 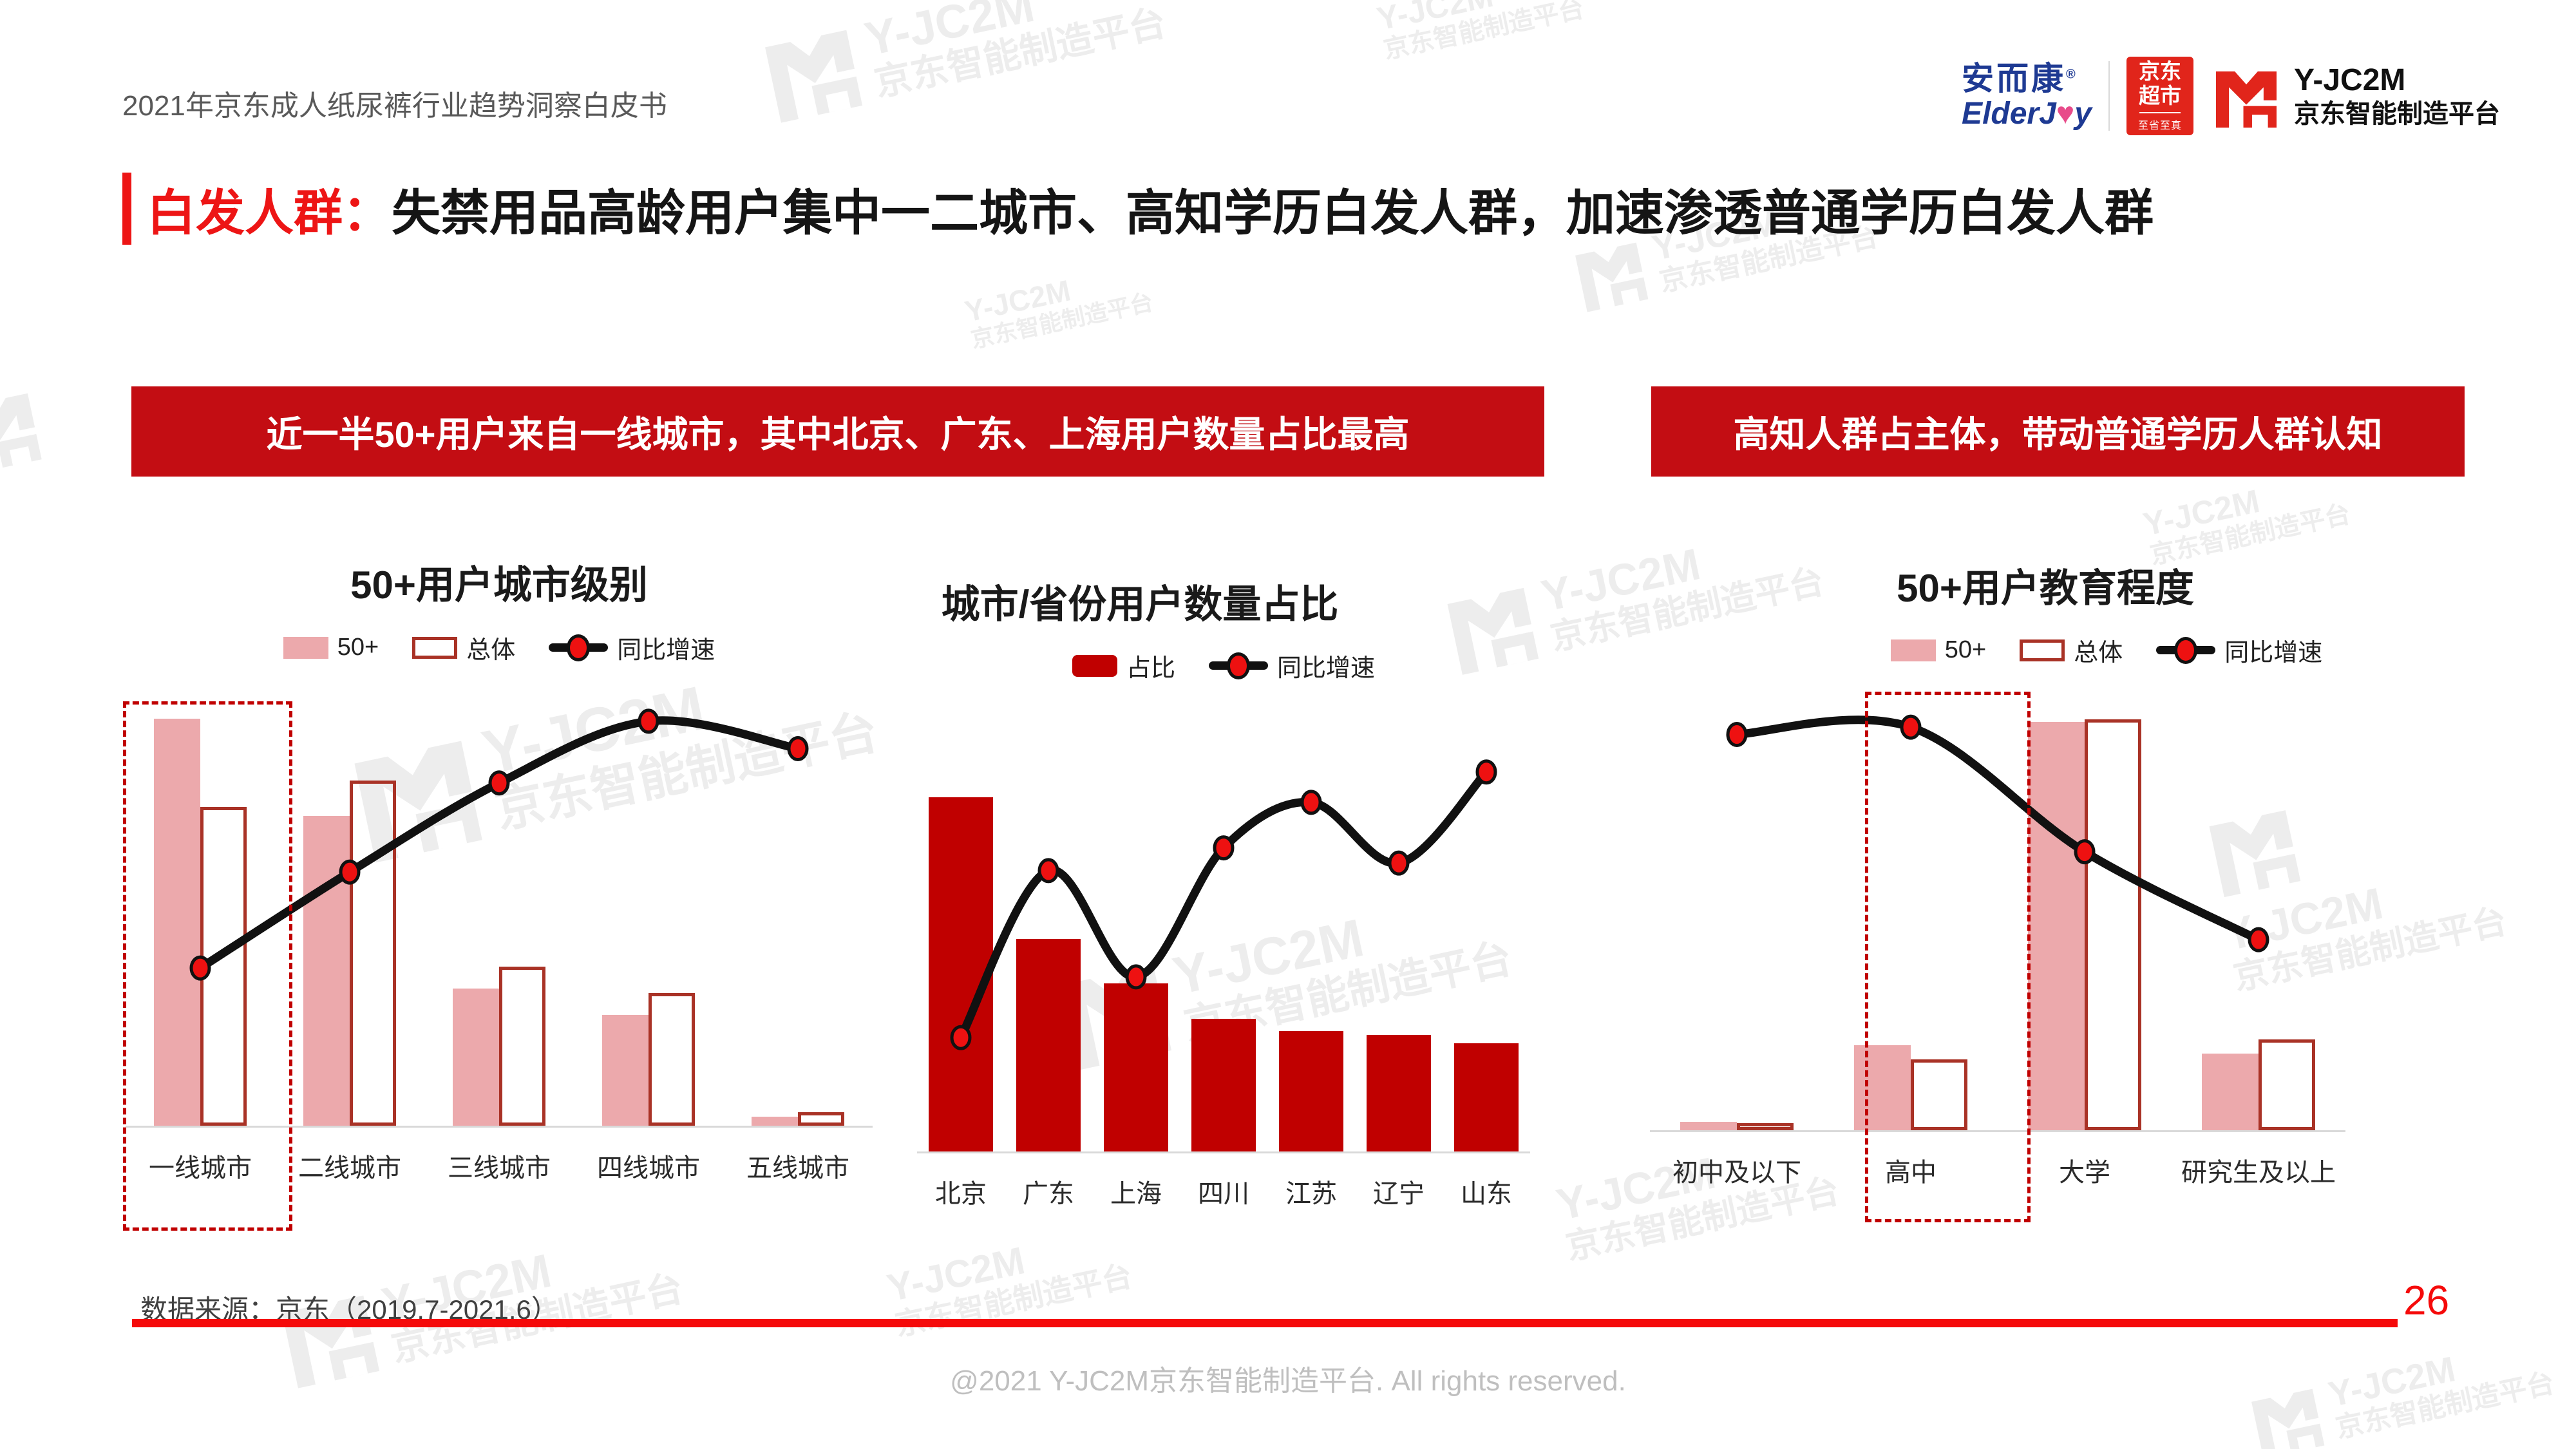 What do you see at coordinates (1124, 665) in the screenshot?
I see `legend-item: 占比` at bounding box center [1124, 665].